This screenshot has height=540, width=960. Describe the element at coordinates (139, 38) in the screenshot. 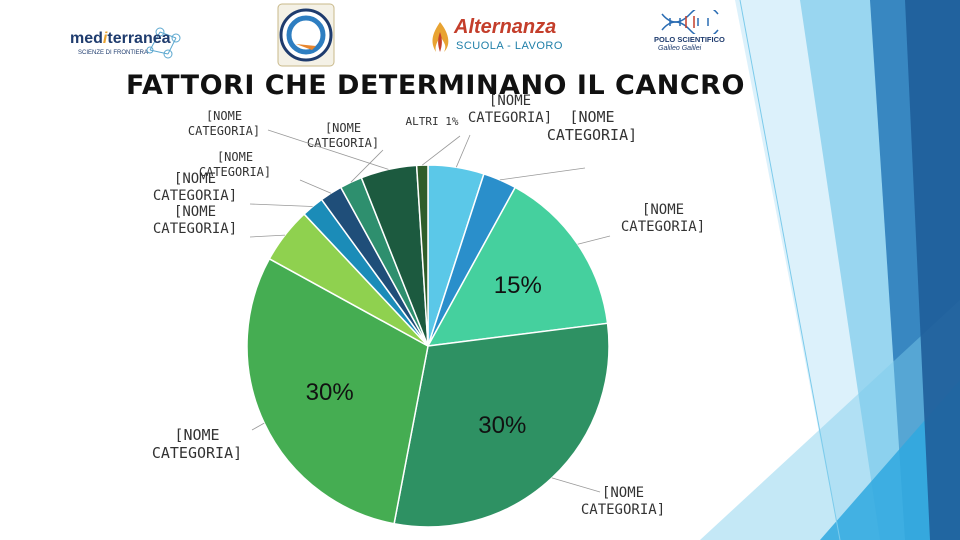

I see `logo-text-terranea: terranea` at that location.